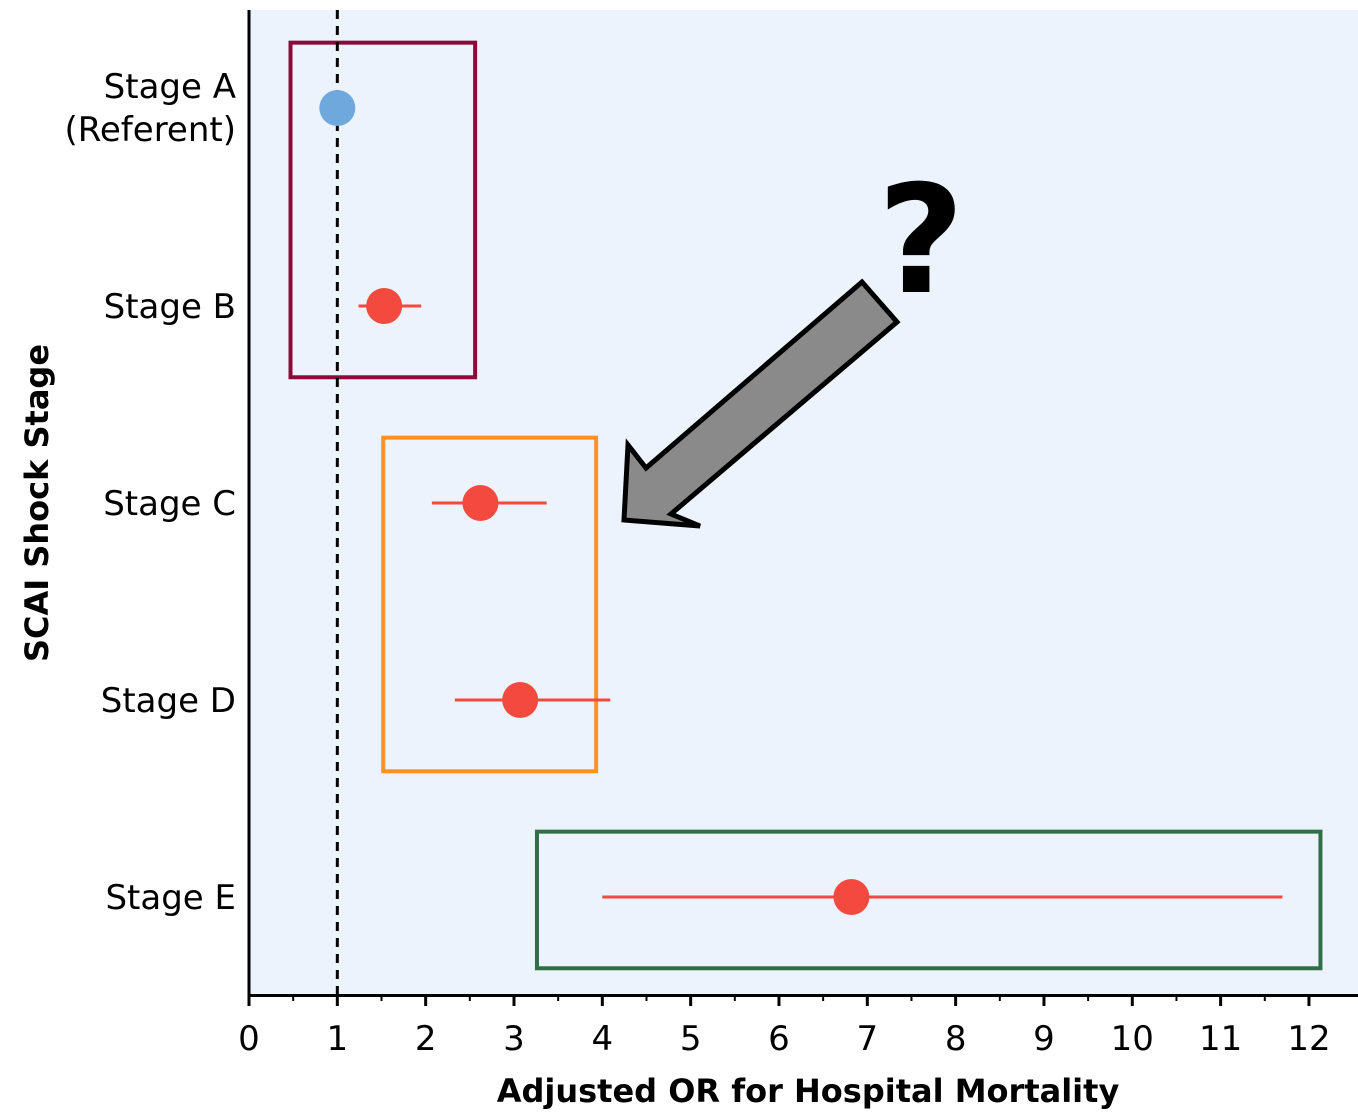 This screenshot has width=1358, height=1115. Describe the element at coordinates (249, 1039) in the screenshot. I see `x-tick-label: 0` at that location.